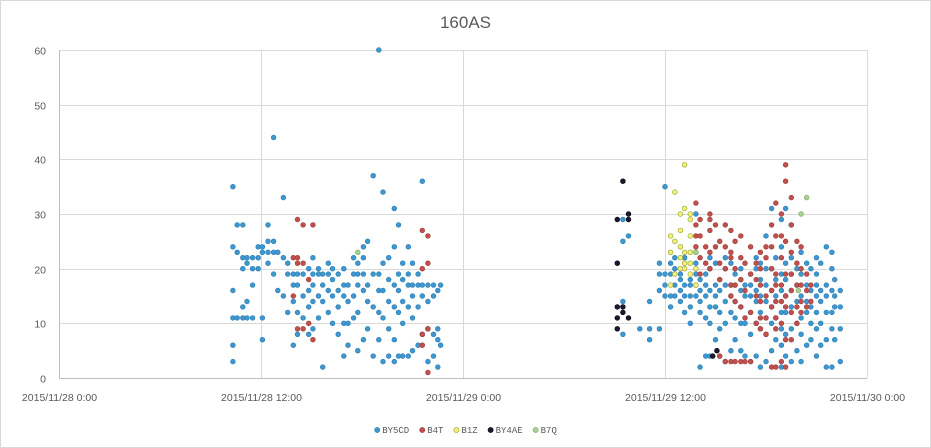 The width and height of the screenshot is (931, 448). What do you see at coordinates (377, 430) in the screenshot?
I see `legend-marker` at bounding box center [377, 430].